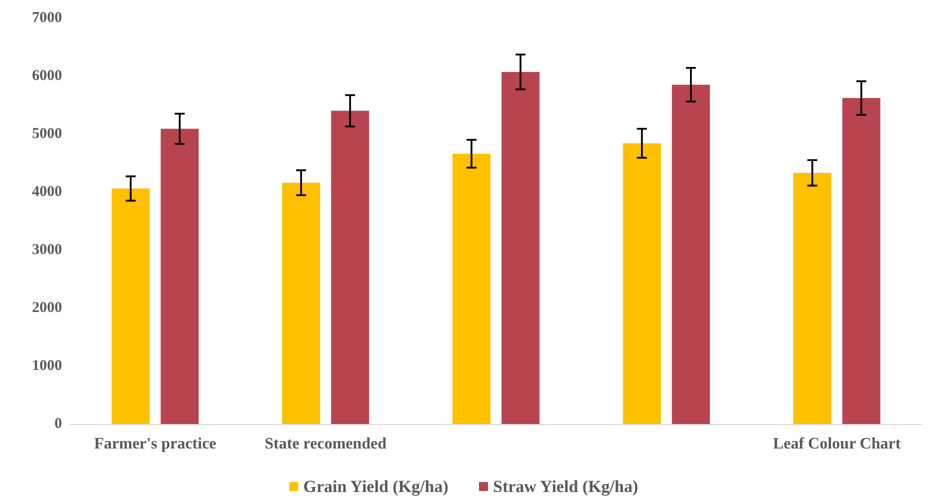  What do you see at coordinates (47, 134) in the screenshot?
I see `y-tick-label: 5000` at bounding box center [47, 134].